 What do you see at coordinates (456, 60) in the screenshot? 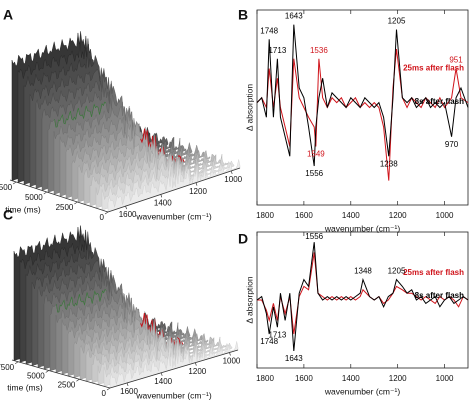
I see `peak-label: 951` at bounding box center [456, 60].